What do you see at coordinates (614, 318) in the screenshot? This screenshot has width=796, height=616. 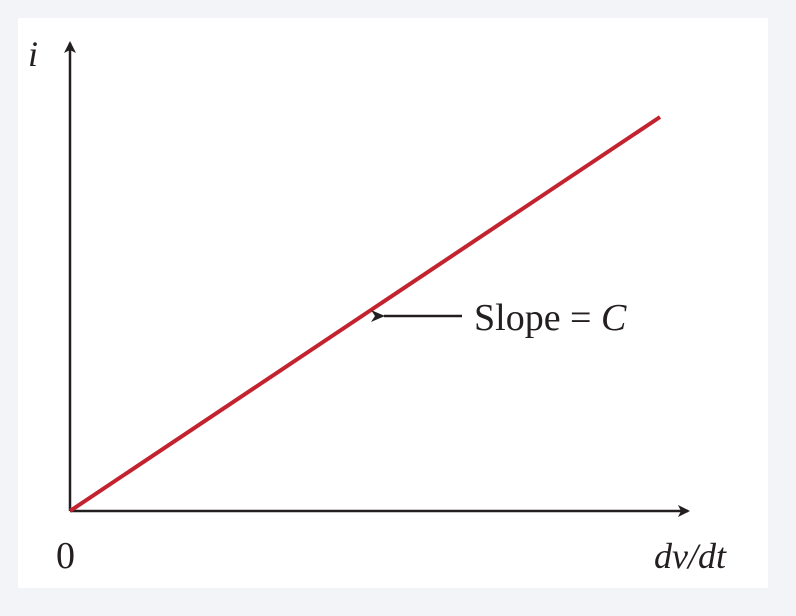 I see `slope-annotation-symbol: C` at bounding box center [614, 318].